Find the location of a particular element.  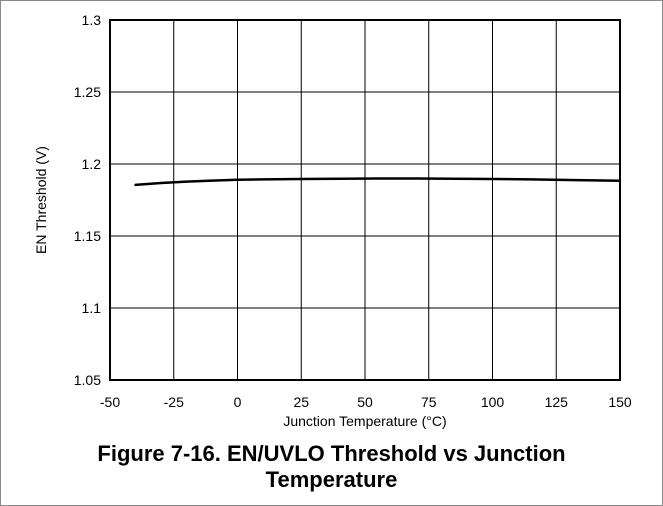

y-axis-title: EN Threshold (V) is located at coordinates (41, 200).